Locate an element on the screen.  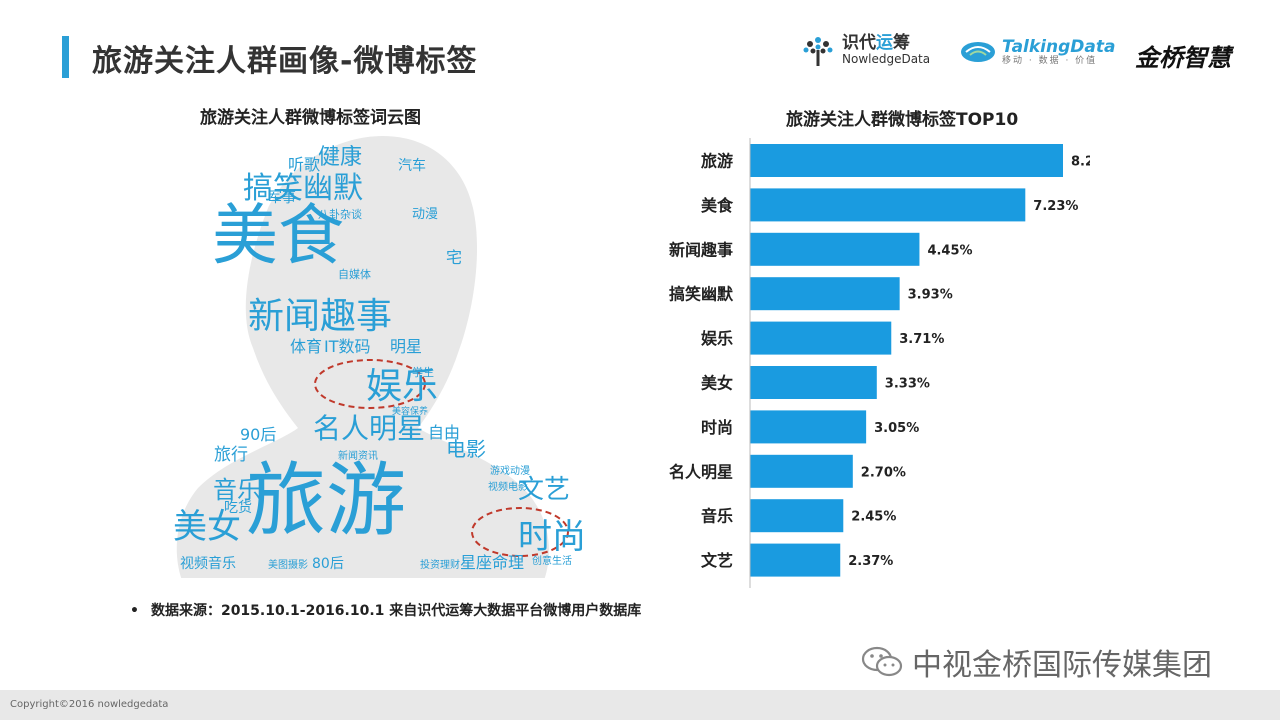
talkingdata-logo: TalkingData 移动 · 数据 · 价值 is located at coordinates (1037, 52).